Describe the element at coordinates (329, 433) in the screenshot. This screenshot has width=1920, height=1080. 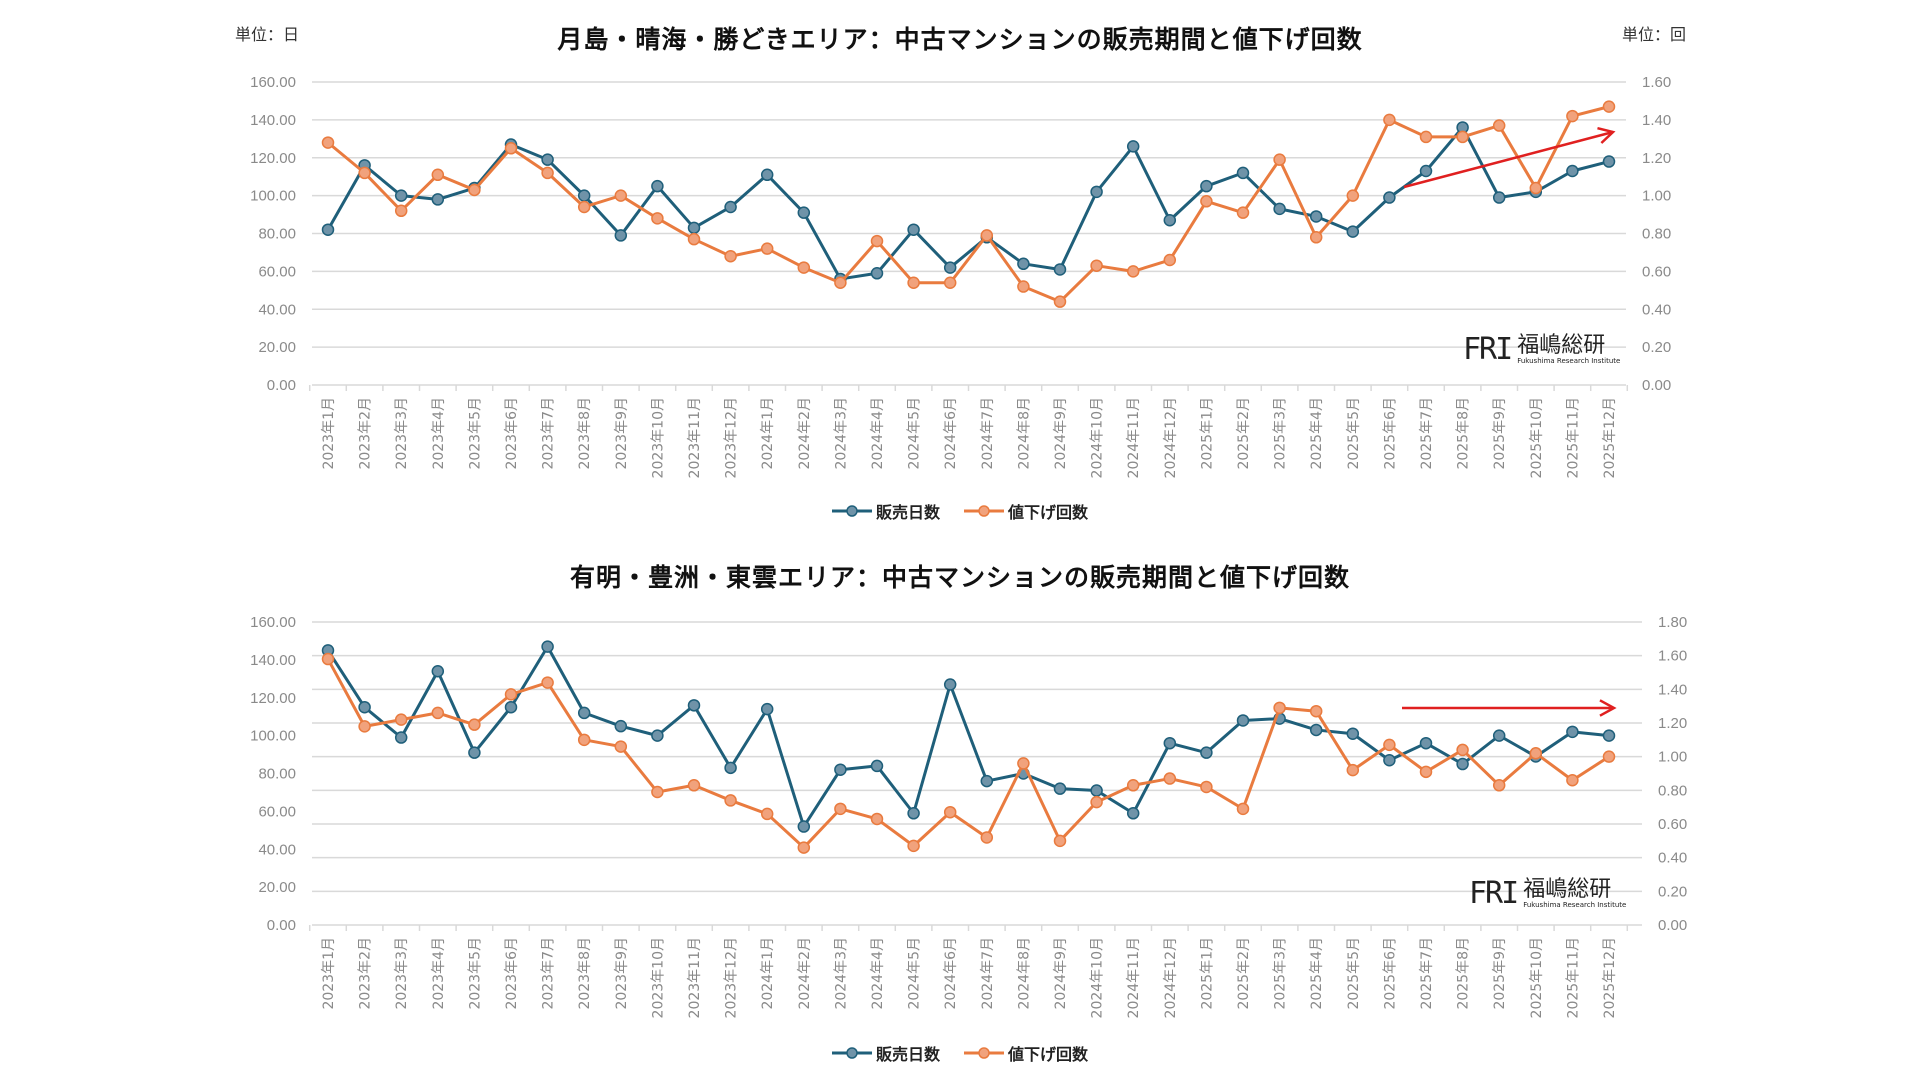
I see `x-axis-tick-label: 2023年1月` at that location.